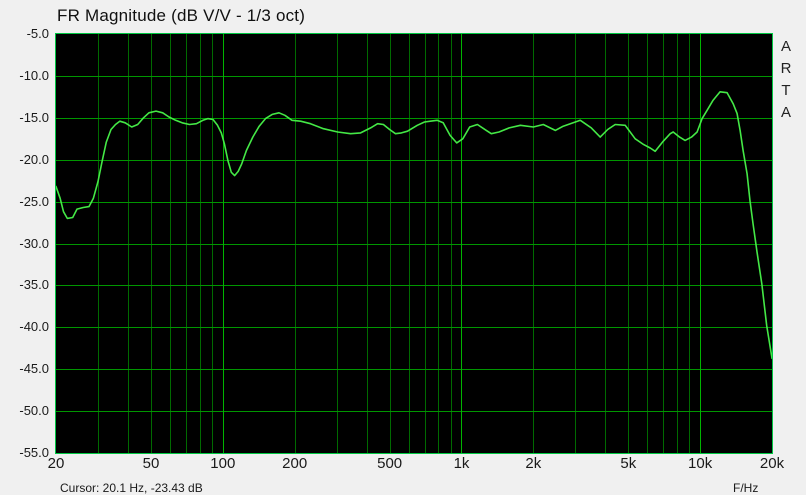 The image size is (806, 495). What do you see at coordinates (151, 463) in the screenshot?
I see `x-tick-label: 50` at bounding box center [151, 463].